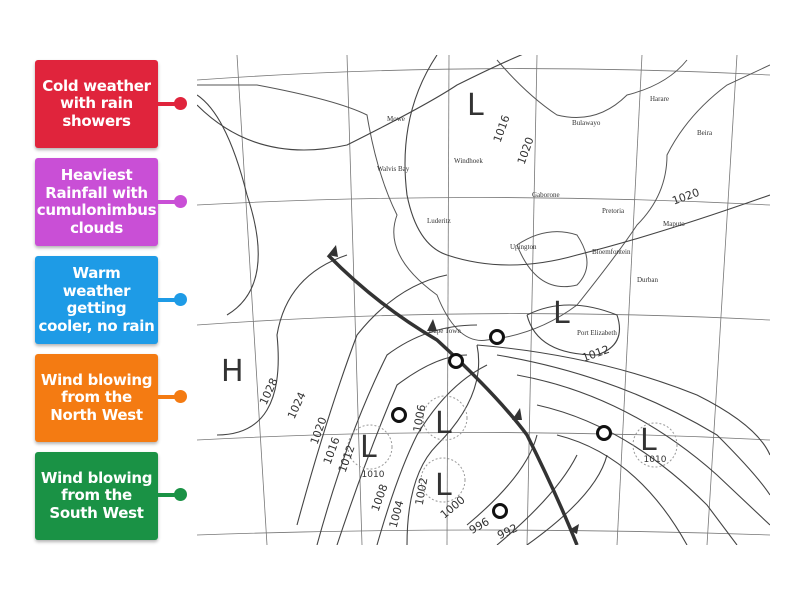  What do you see at coordinates (705, 133) in the screenshot?
I see `svg-text: Beira` at bounding box center [705, 133].